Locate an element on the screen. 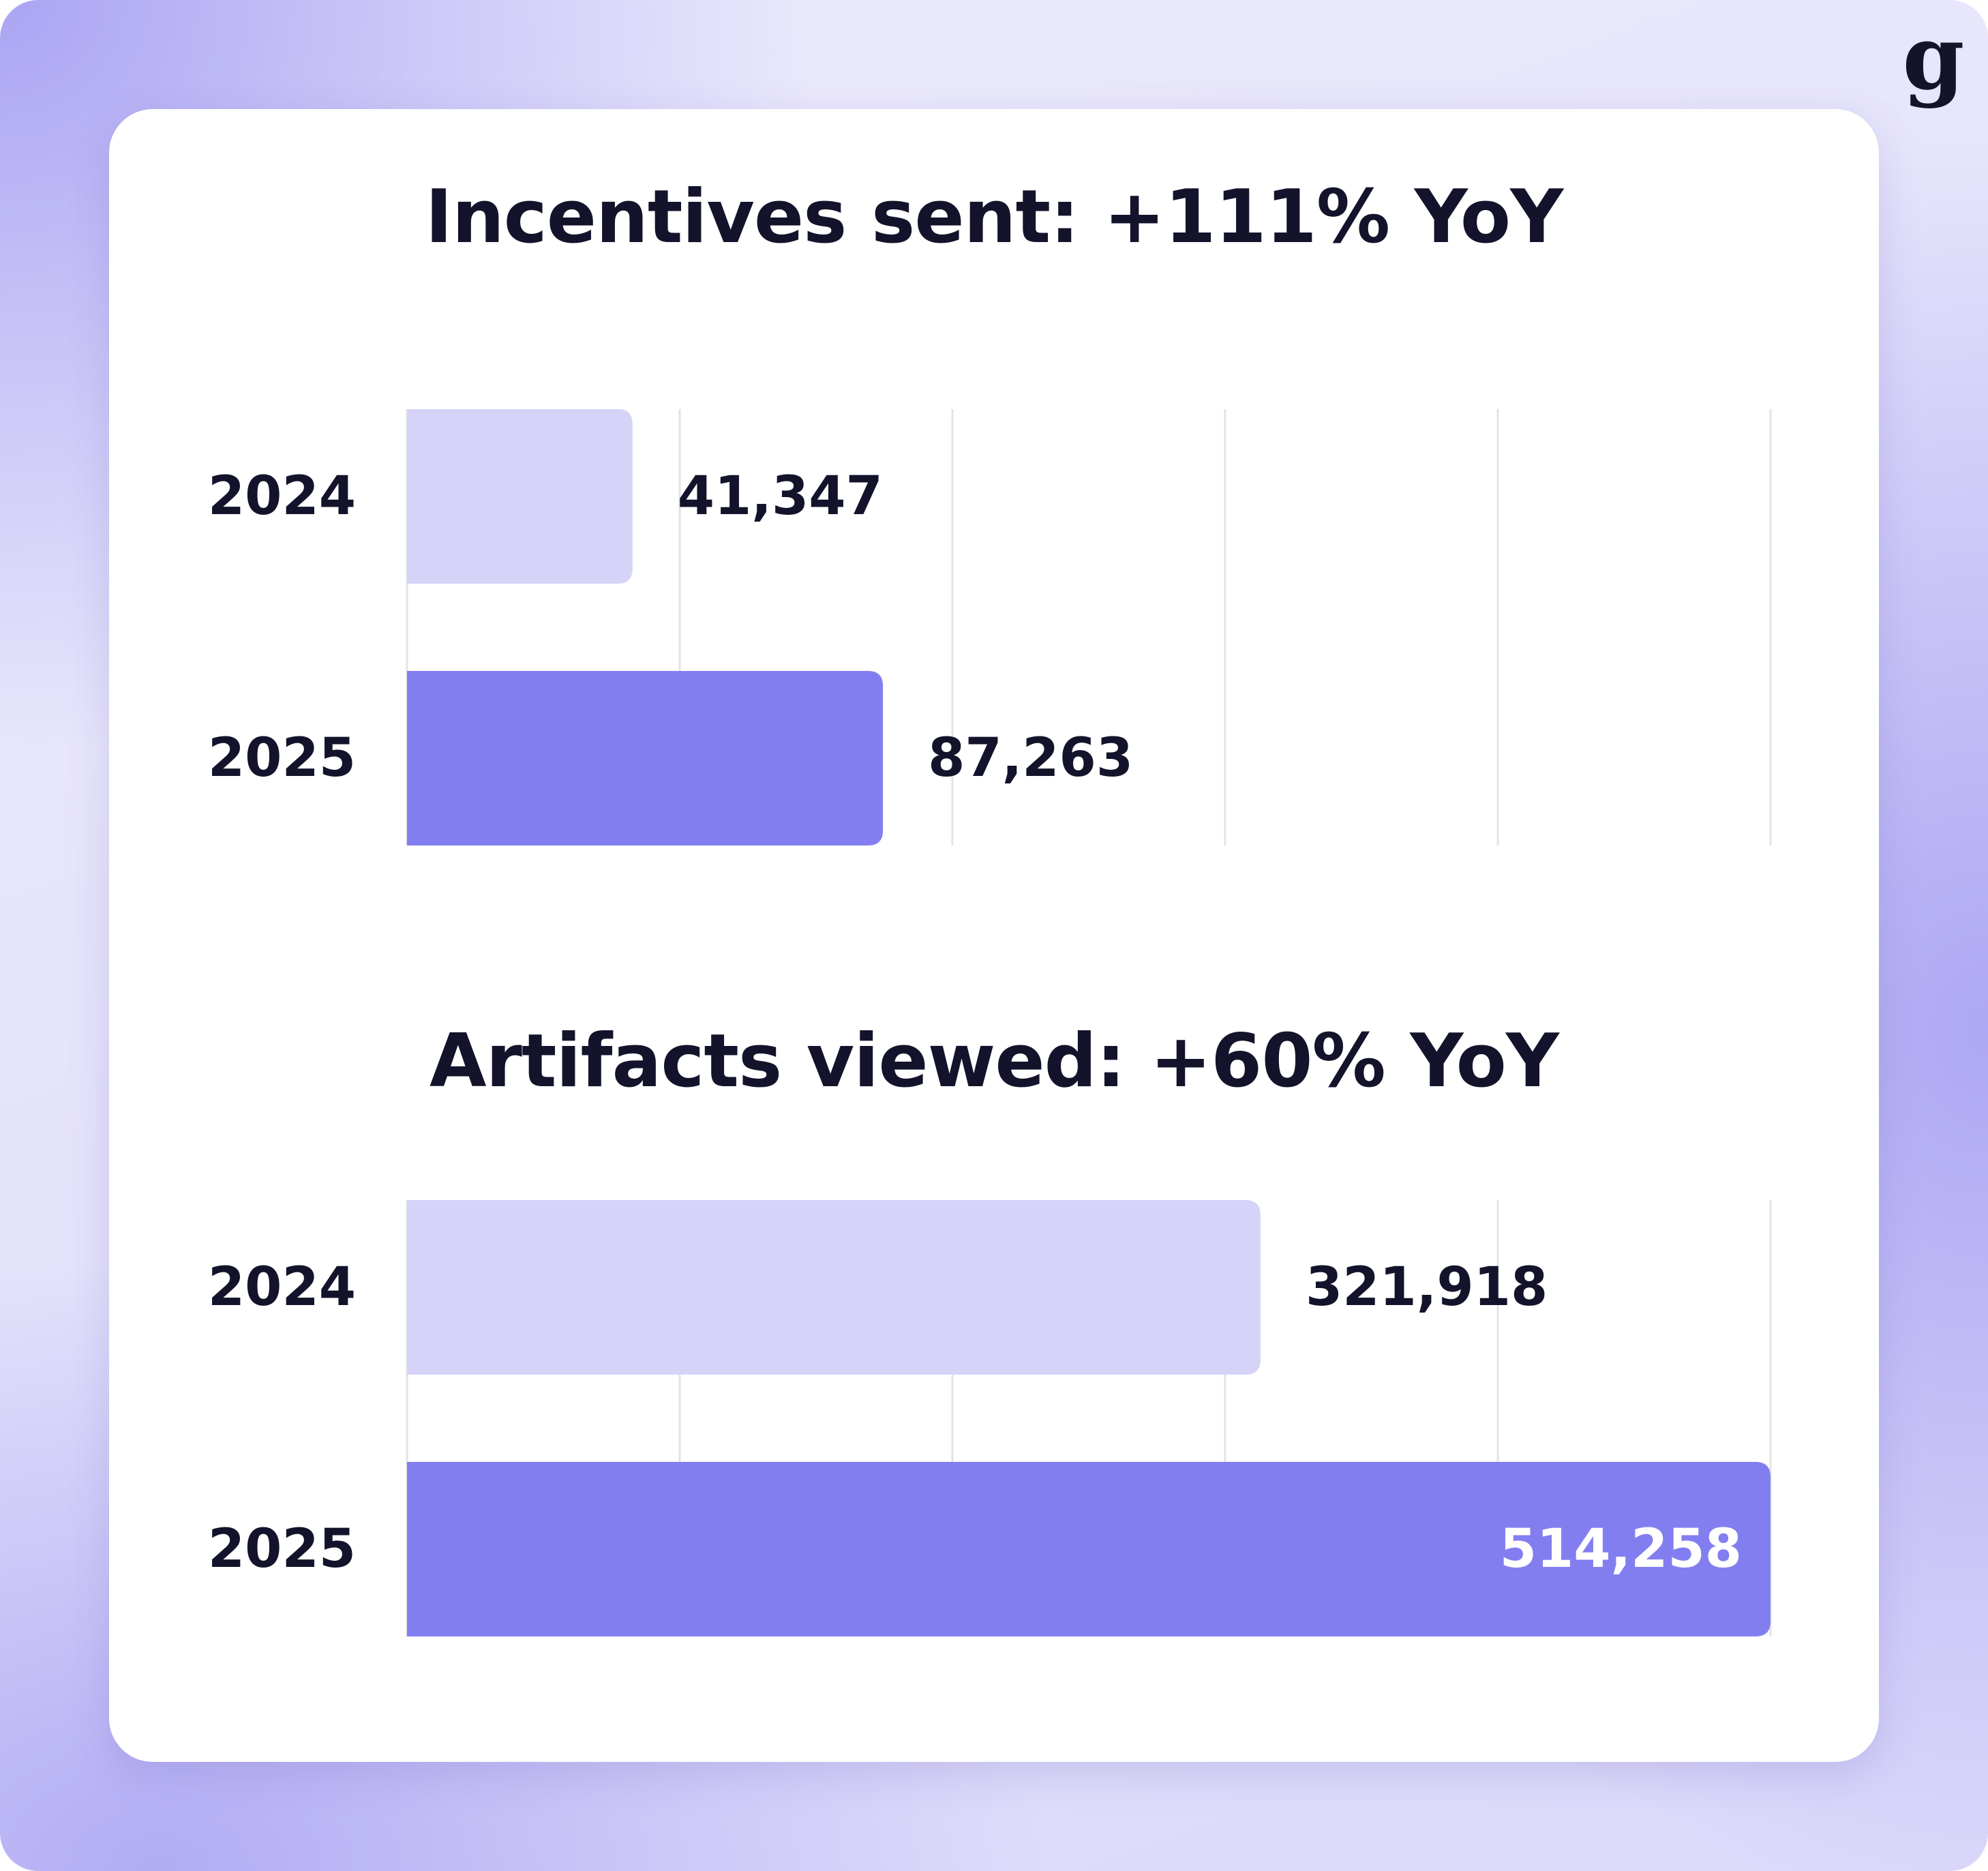  chart-title-incentives: Incentives sent: +111% YoY is located at coordinates (994, 218).